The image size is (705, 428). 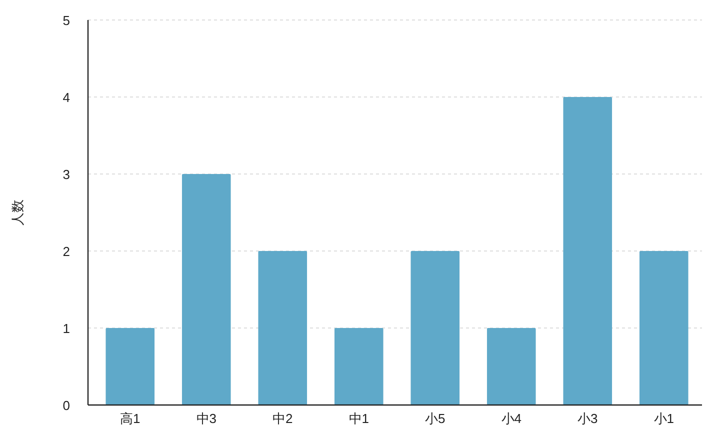 What do you see at coordinates (664, 418) in the screenshot?
I see `x-tick-label: 小1` at bounding box center [664, 418].